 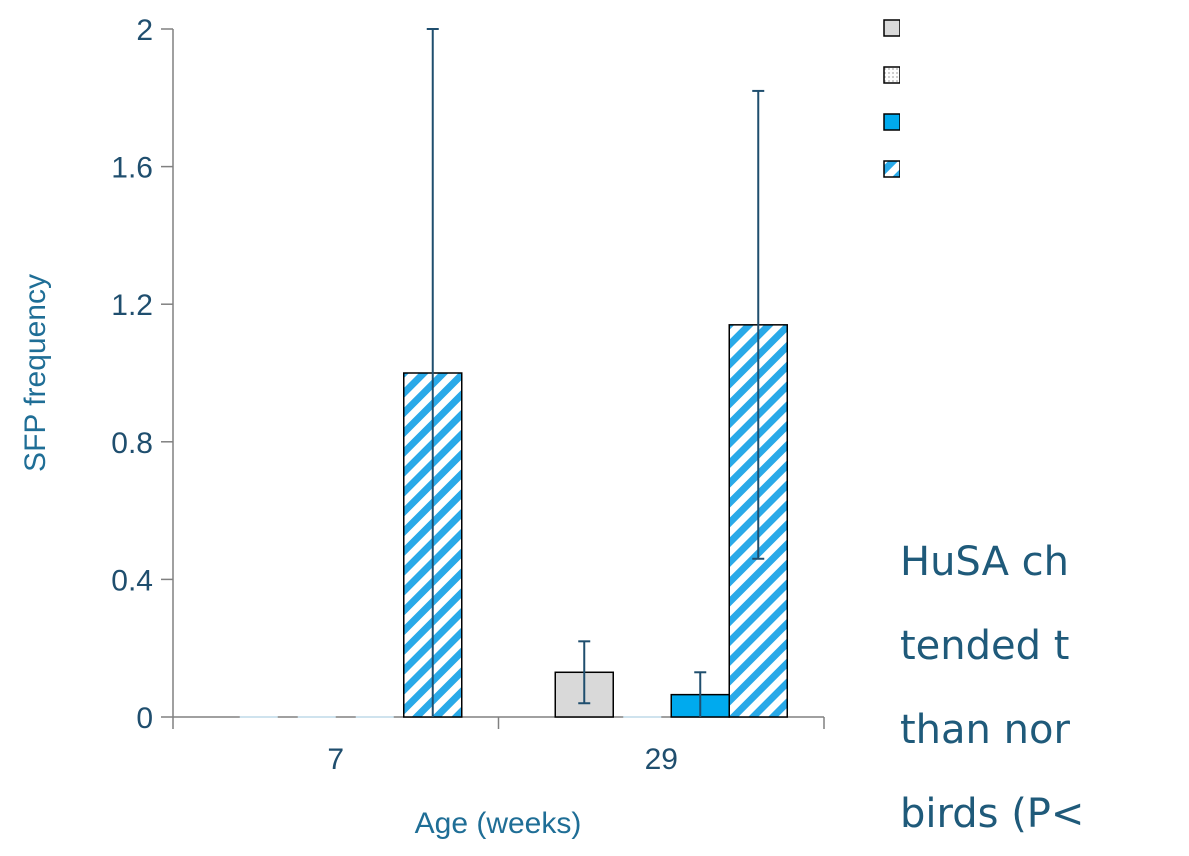 I want to click on x-tick-label: 7, so click(x=335, y=759).